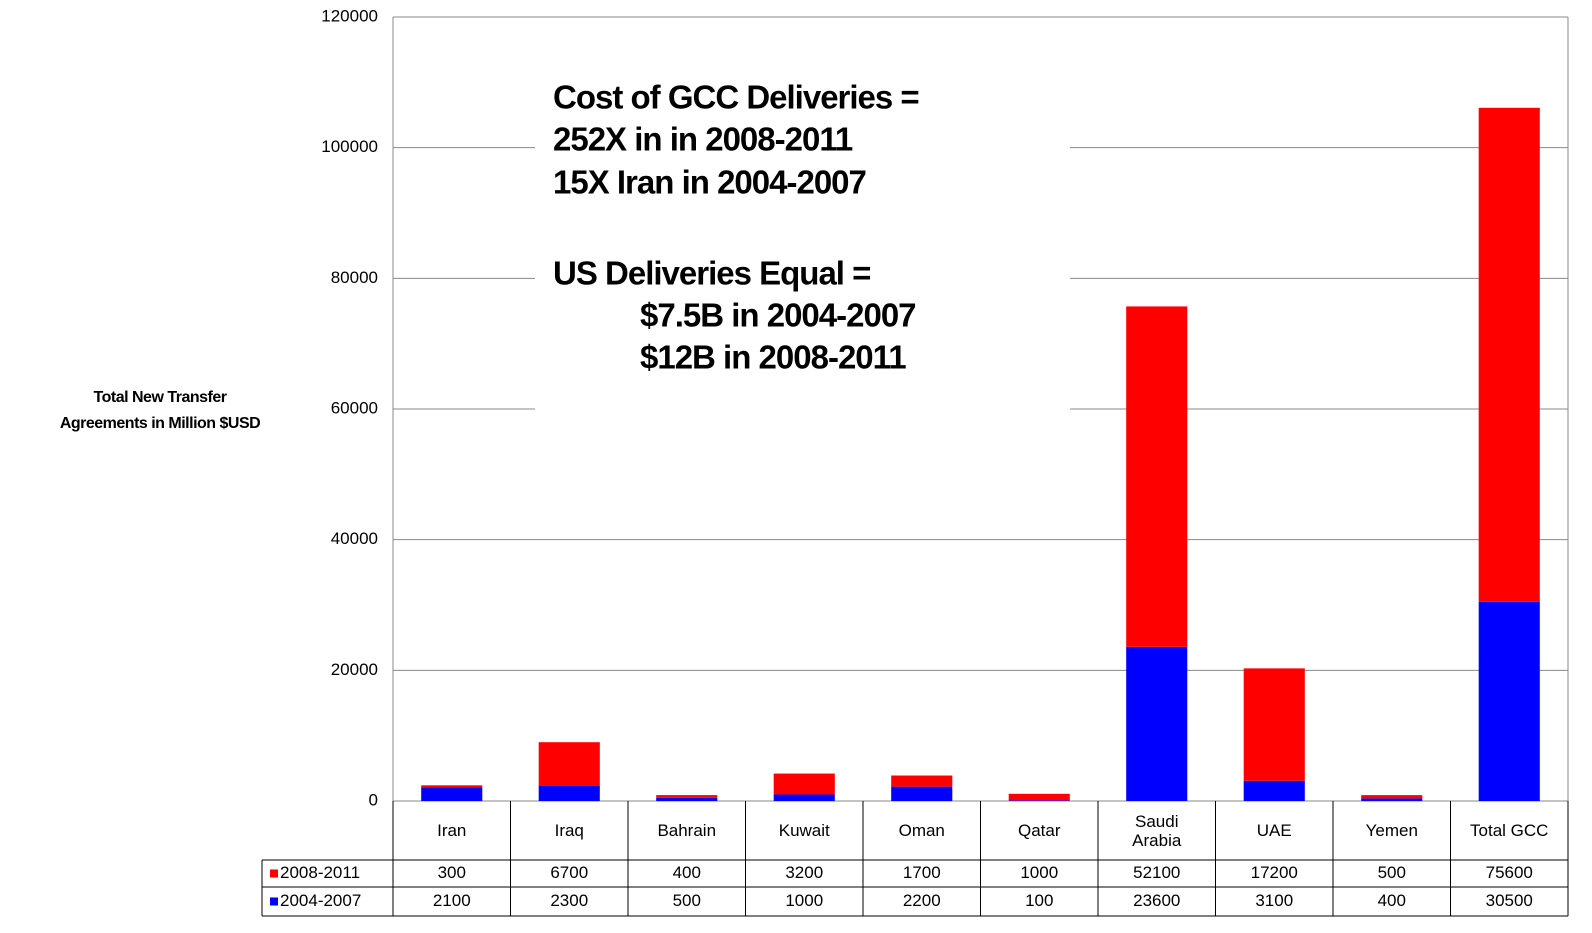  I want to click on table-value: 52100, so click(1156, 872).